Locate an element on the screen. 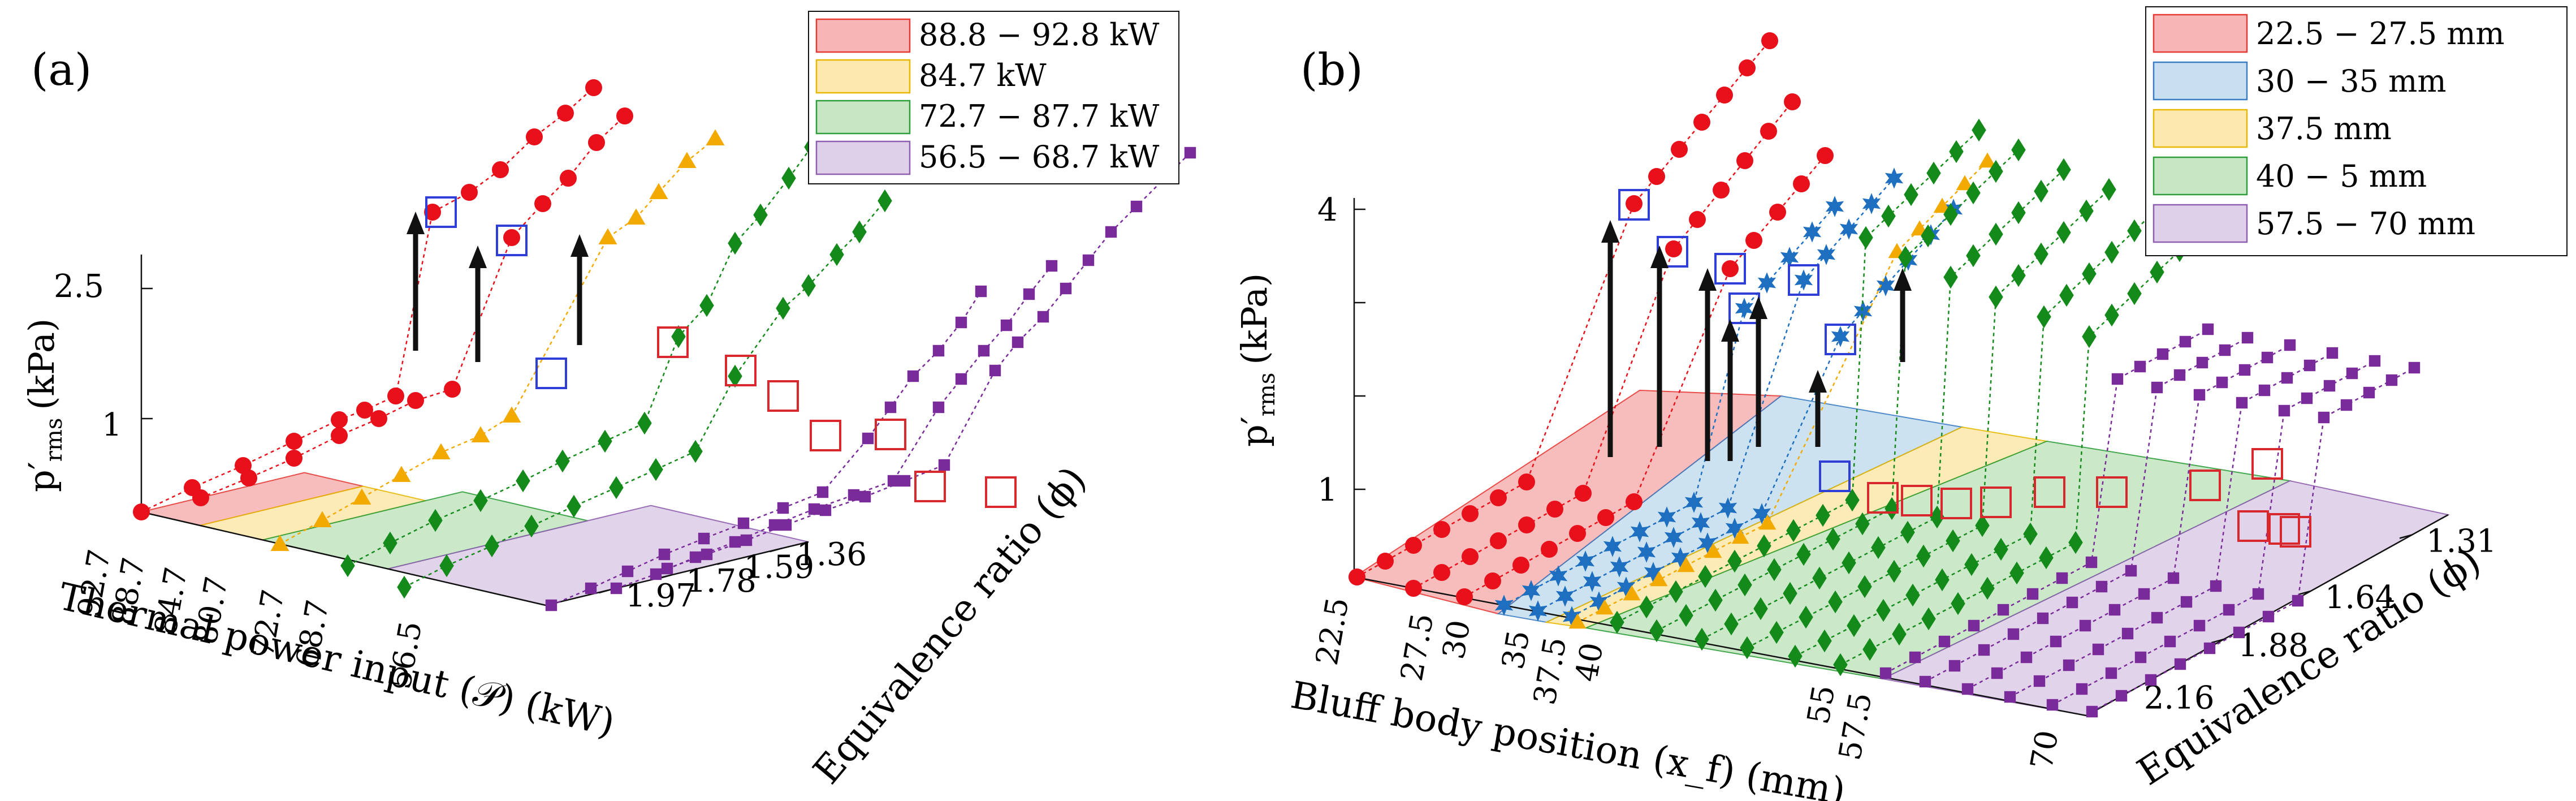 The width and height of the screenshot is (2576, 801). y-tick-label-b-0: 2.16 is located at coordinates (2179, 698).